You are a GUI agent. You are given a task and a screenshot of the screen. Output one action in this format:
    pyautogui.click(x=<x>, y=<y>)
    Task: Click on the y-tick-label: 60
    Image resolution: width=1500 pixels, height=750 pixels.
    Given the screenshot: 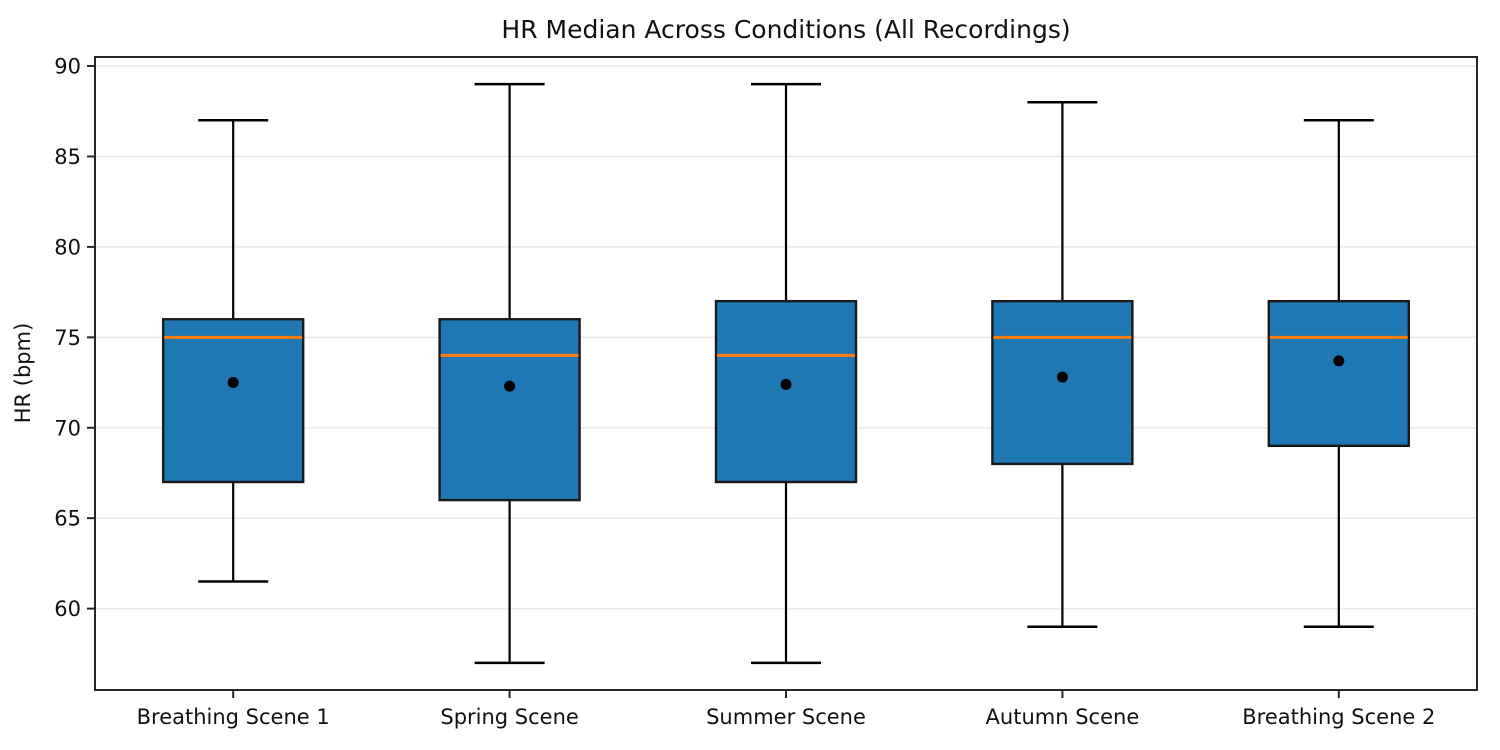 What is the action you would take?
    pyautogui.click(x=67, y=609)
    